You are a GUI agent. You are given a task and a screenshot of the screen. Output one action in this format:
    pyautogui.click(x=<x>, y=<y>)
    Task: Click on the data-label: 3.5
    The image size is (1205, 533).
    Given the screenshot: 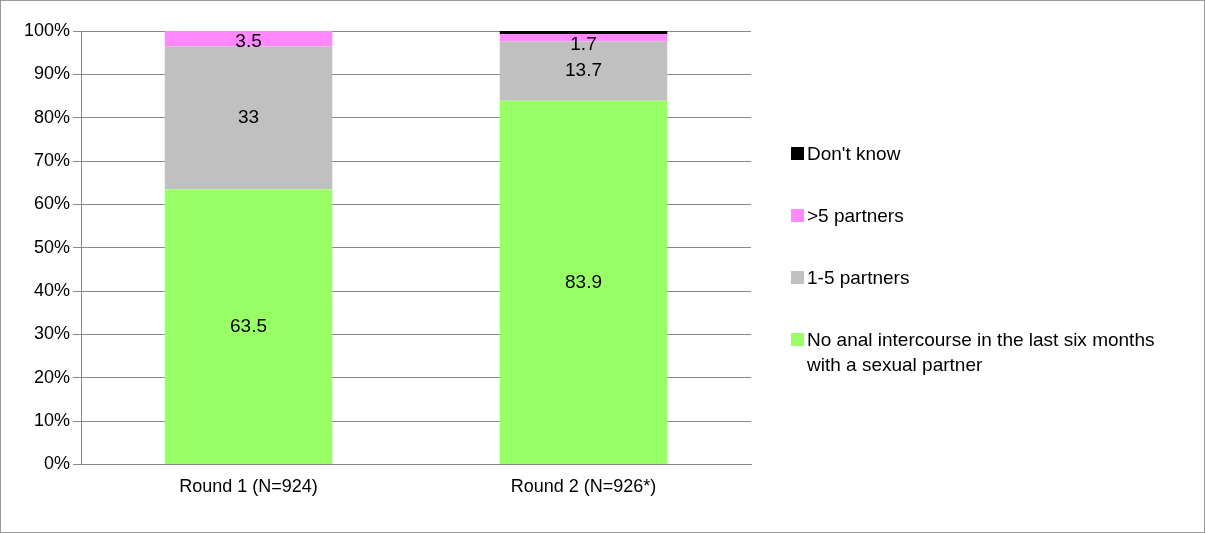 What is the action you would take?
    pyautogui.click(x=248, y=40)
    